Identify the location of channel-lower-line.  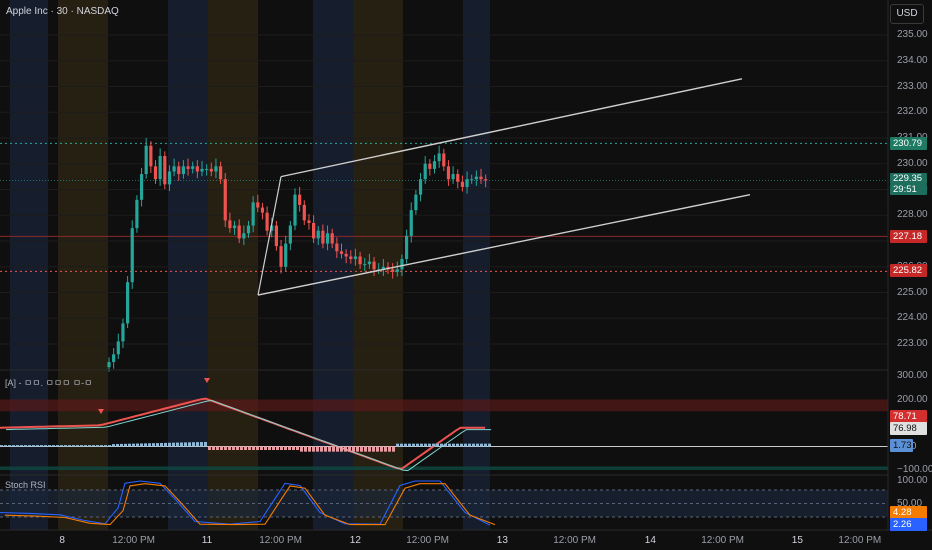
(504, 244).